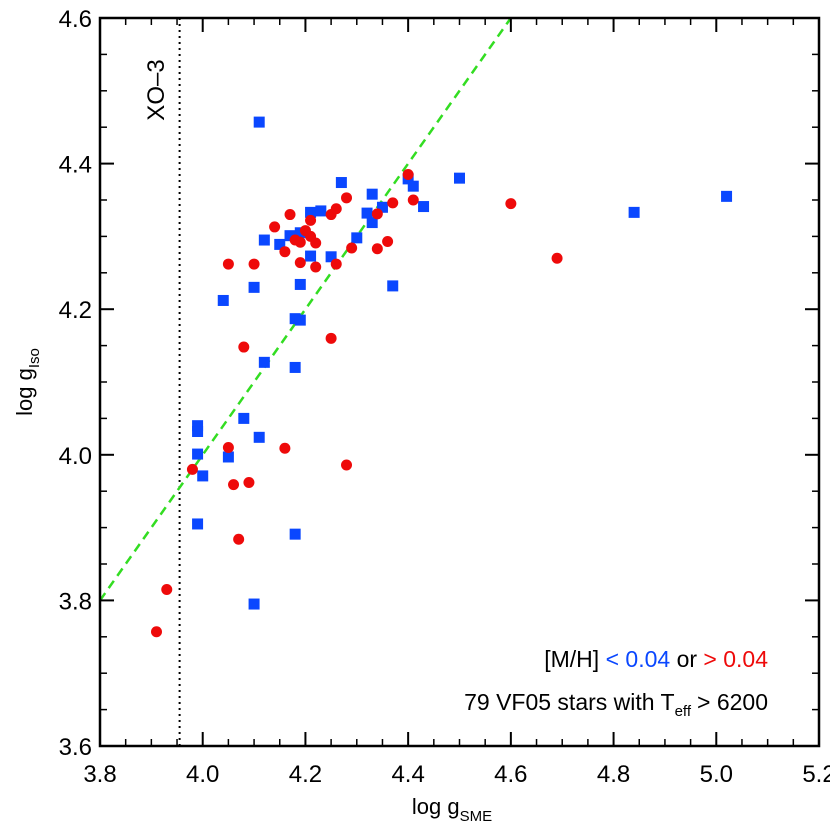 The image size is (830, 830). What do you see at coordinates (816, 774) in the screenshot?
I see `x-tick-label: 5.2` at bounding box center [816, 774].